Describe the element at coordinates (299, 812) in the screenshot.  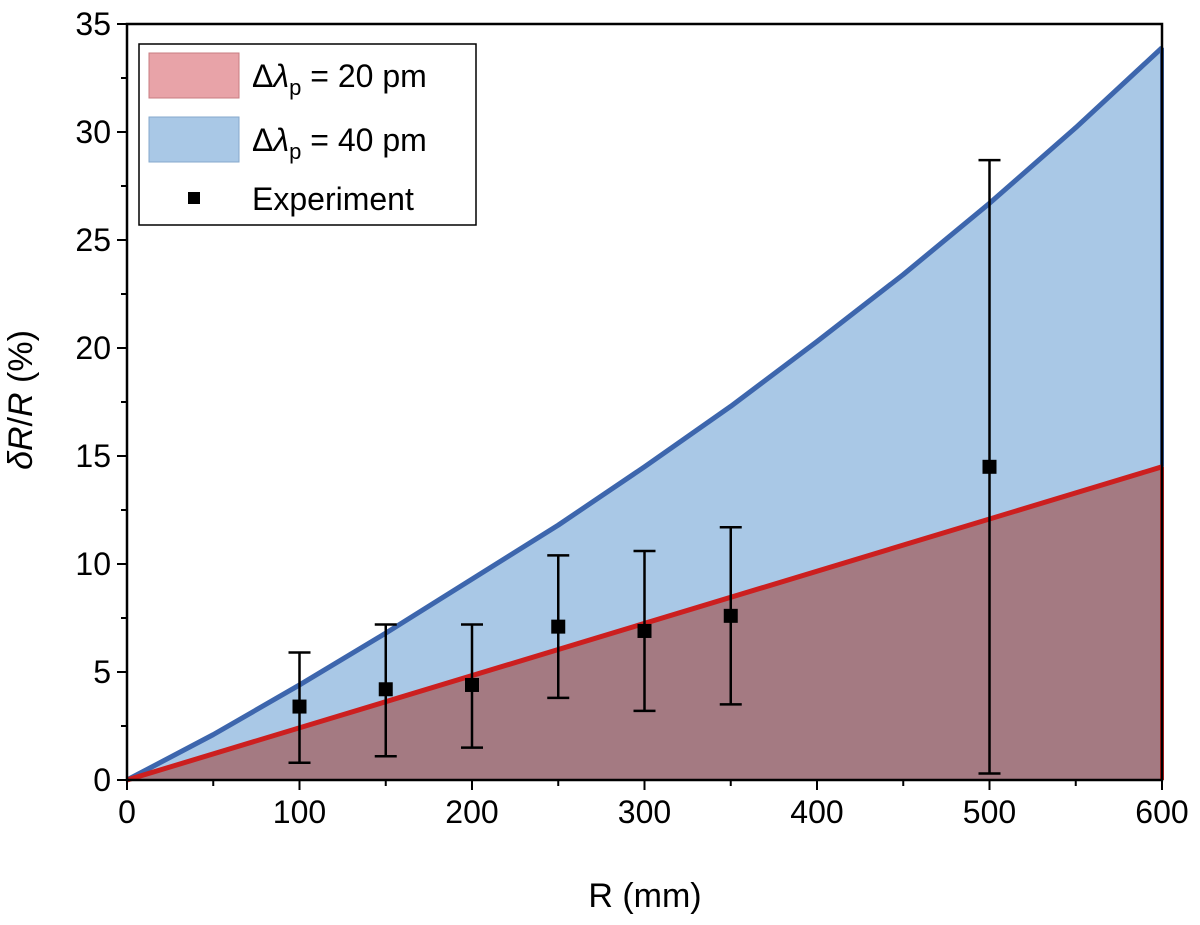
I see `x-tick-label: 100` at that location.